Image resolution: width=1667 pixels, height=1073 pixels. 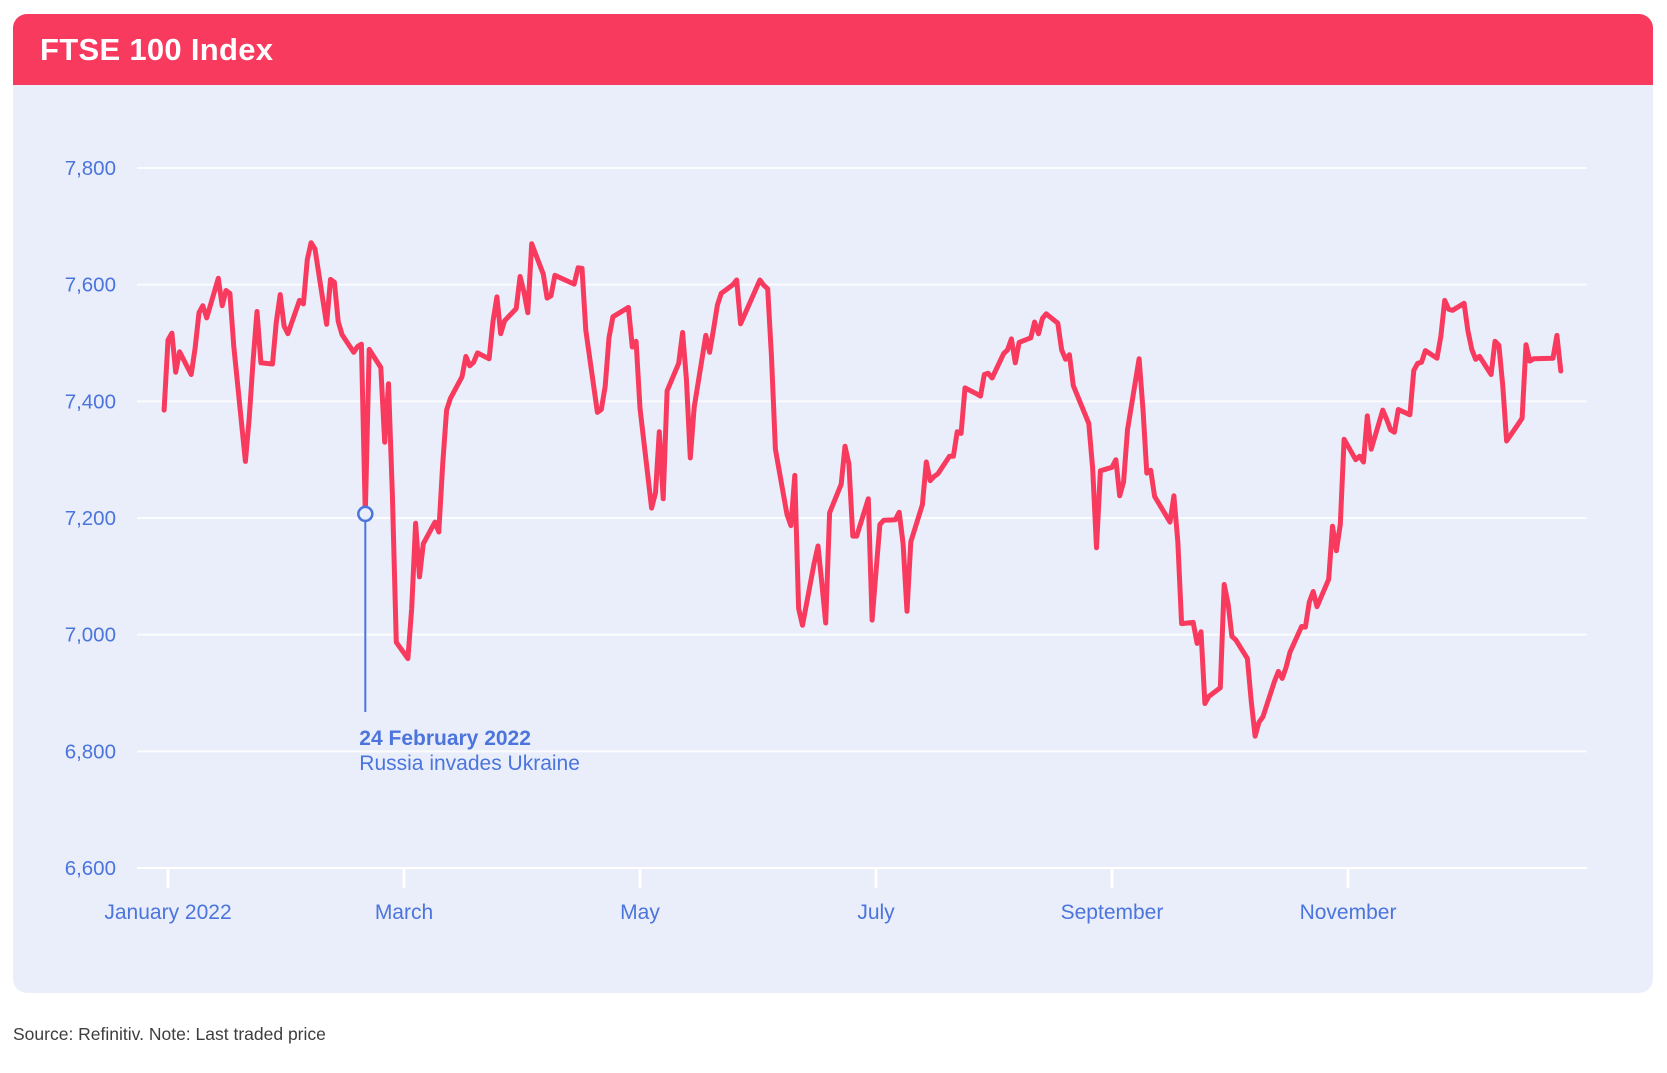 I want to click on x-axis-label: March, so click(x=404, y=912).